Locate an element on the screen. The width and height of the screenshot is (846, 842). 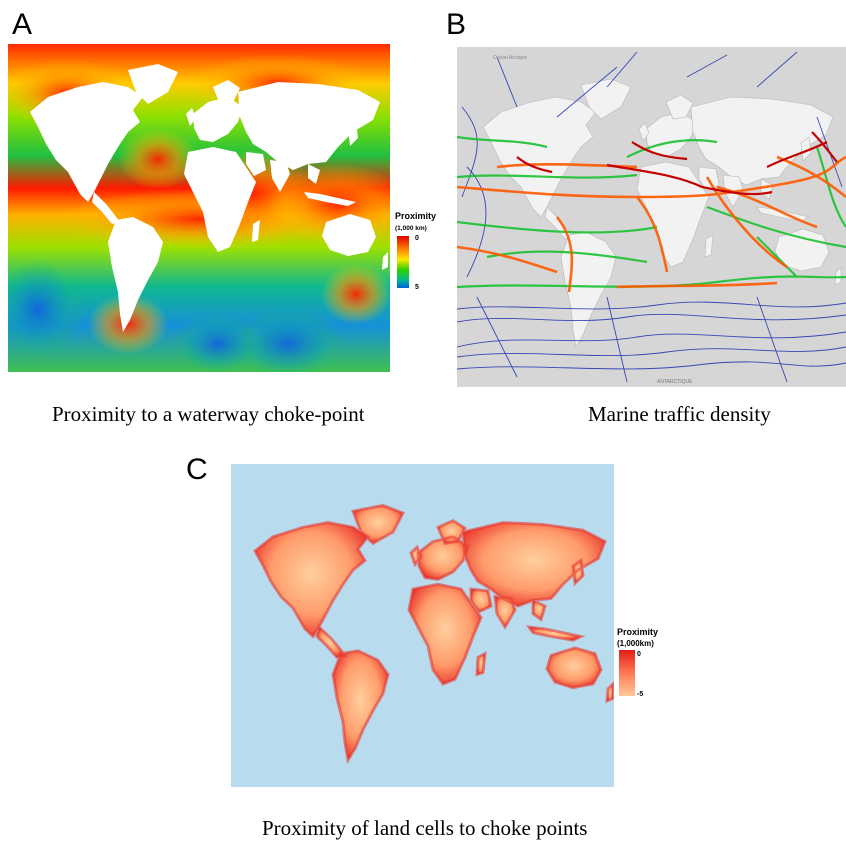
proximity-legend-c: Proximity (1,000km) 0 -5 is located at coordinates (637, 662).